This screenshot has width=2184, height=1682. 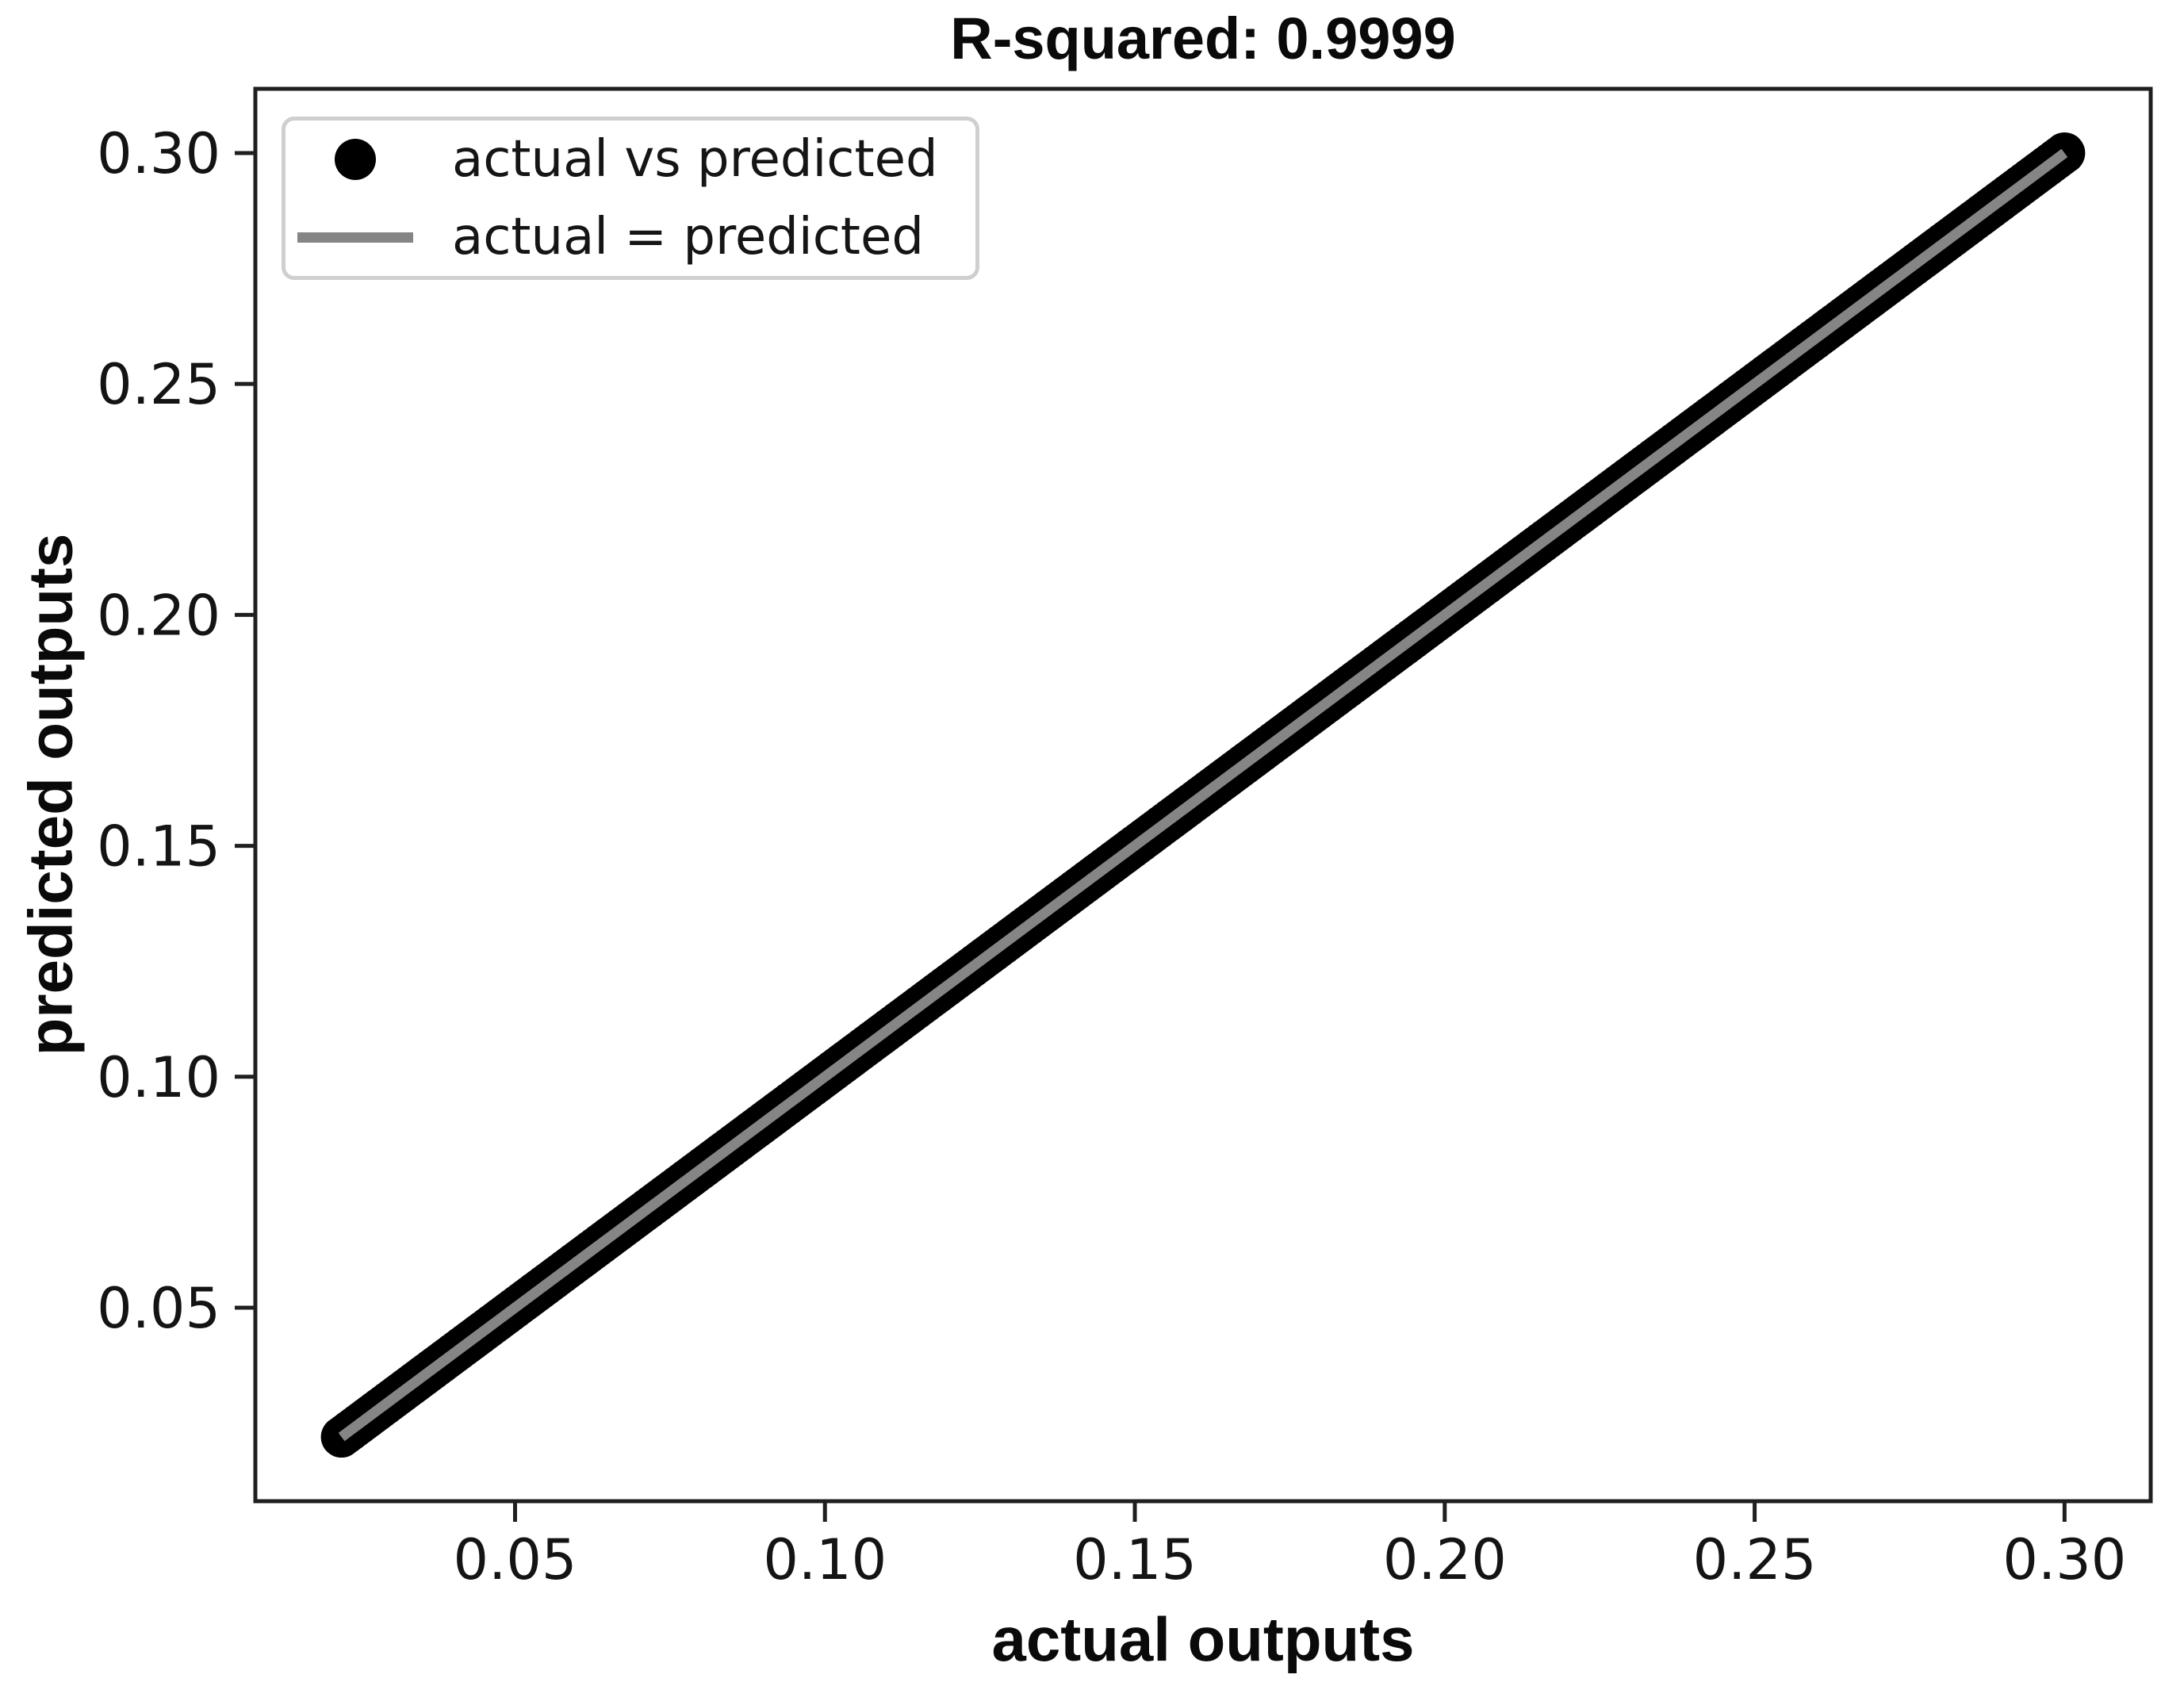 I want to click on scatter-dot-icon, so click(x=355, y=159).